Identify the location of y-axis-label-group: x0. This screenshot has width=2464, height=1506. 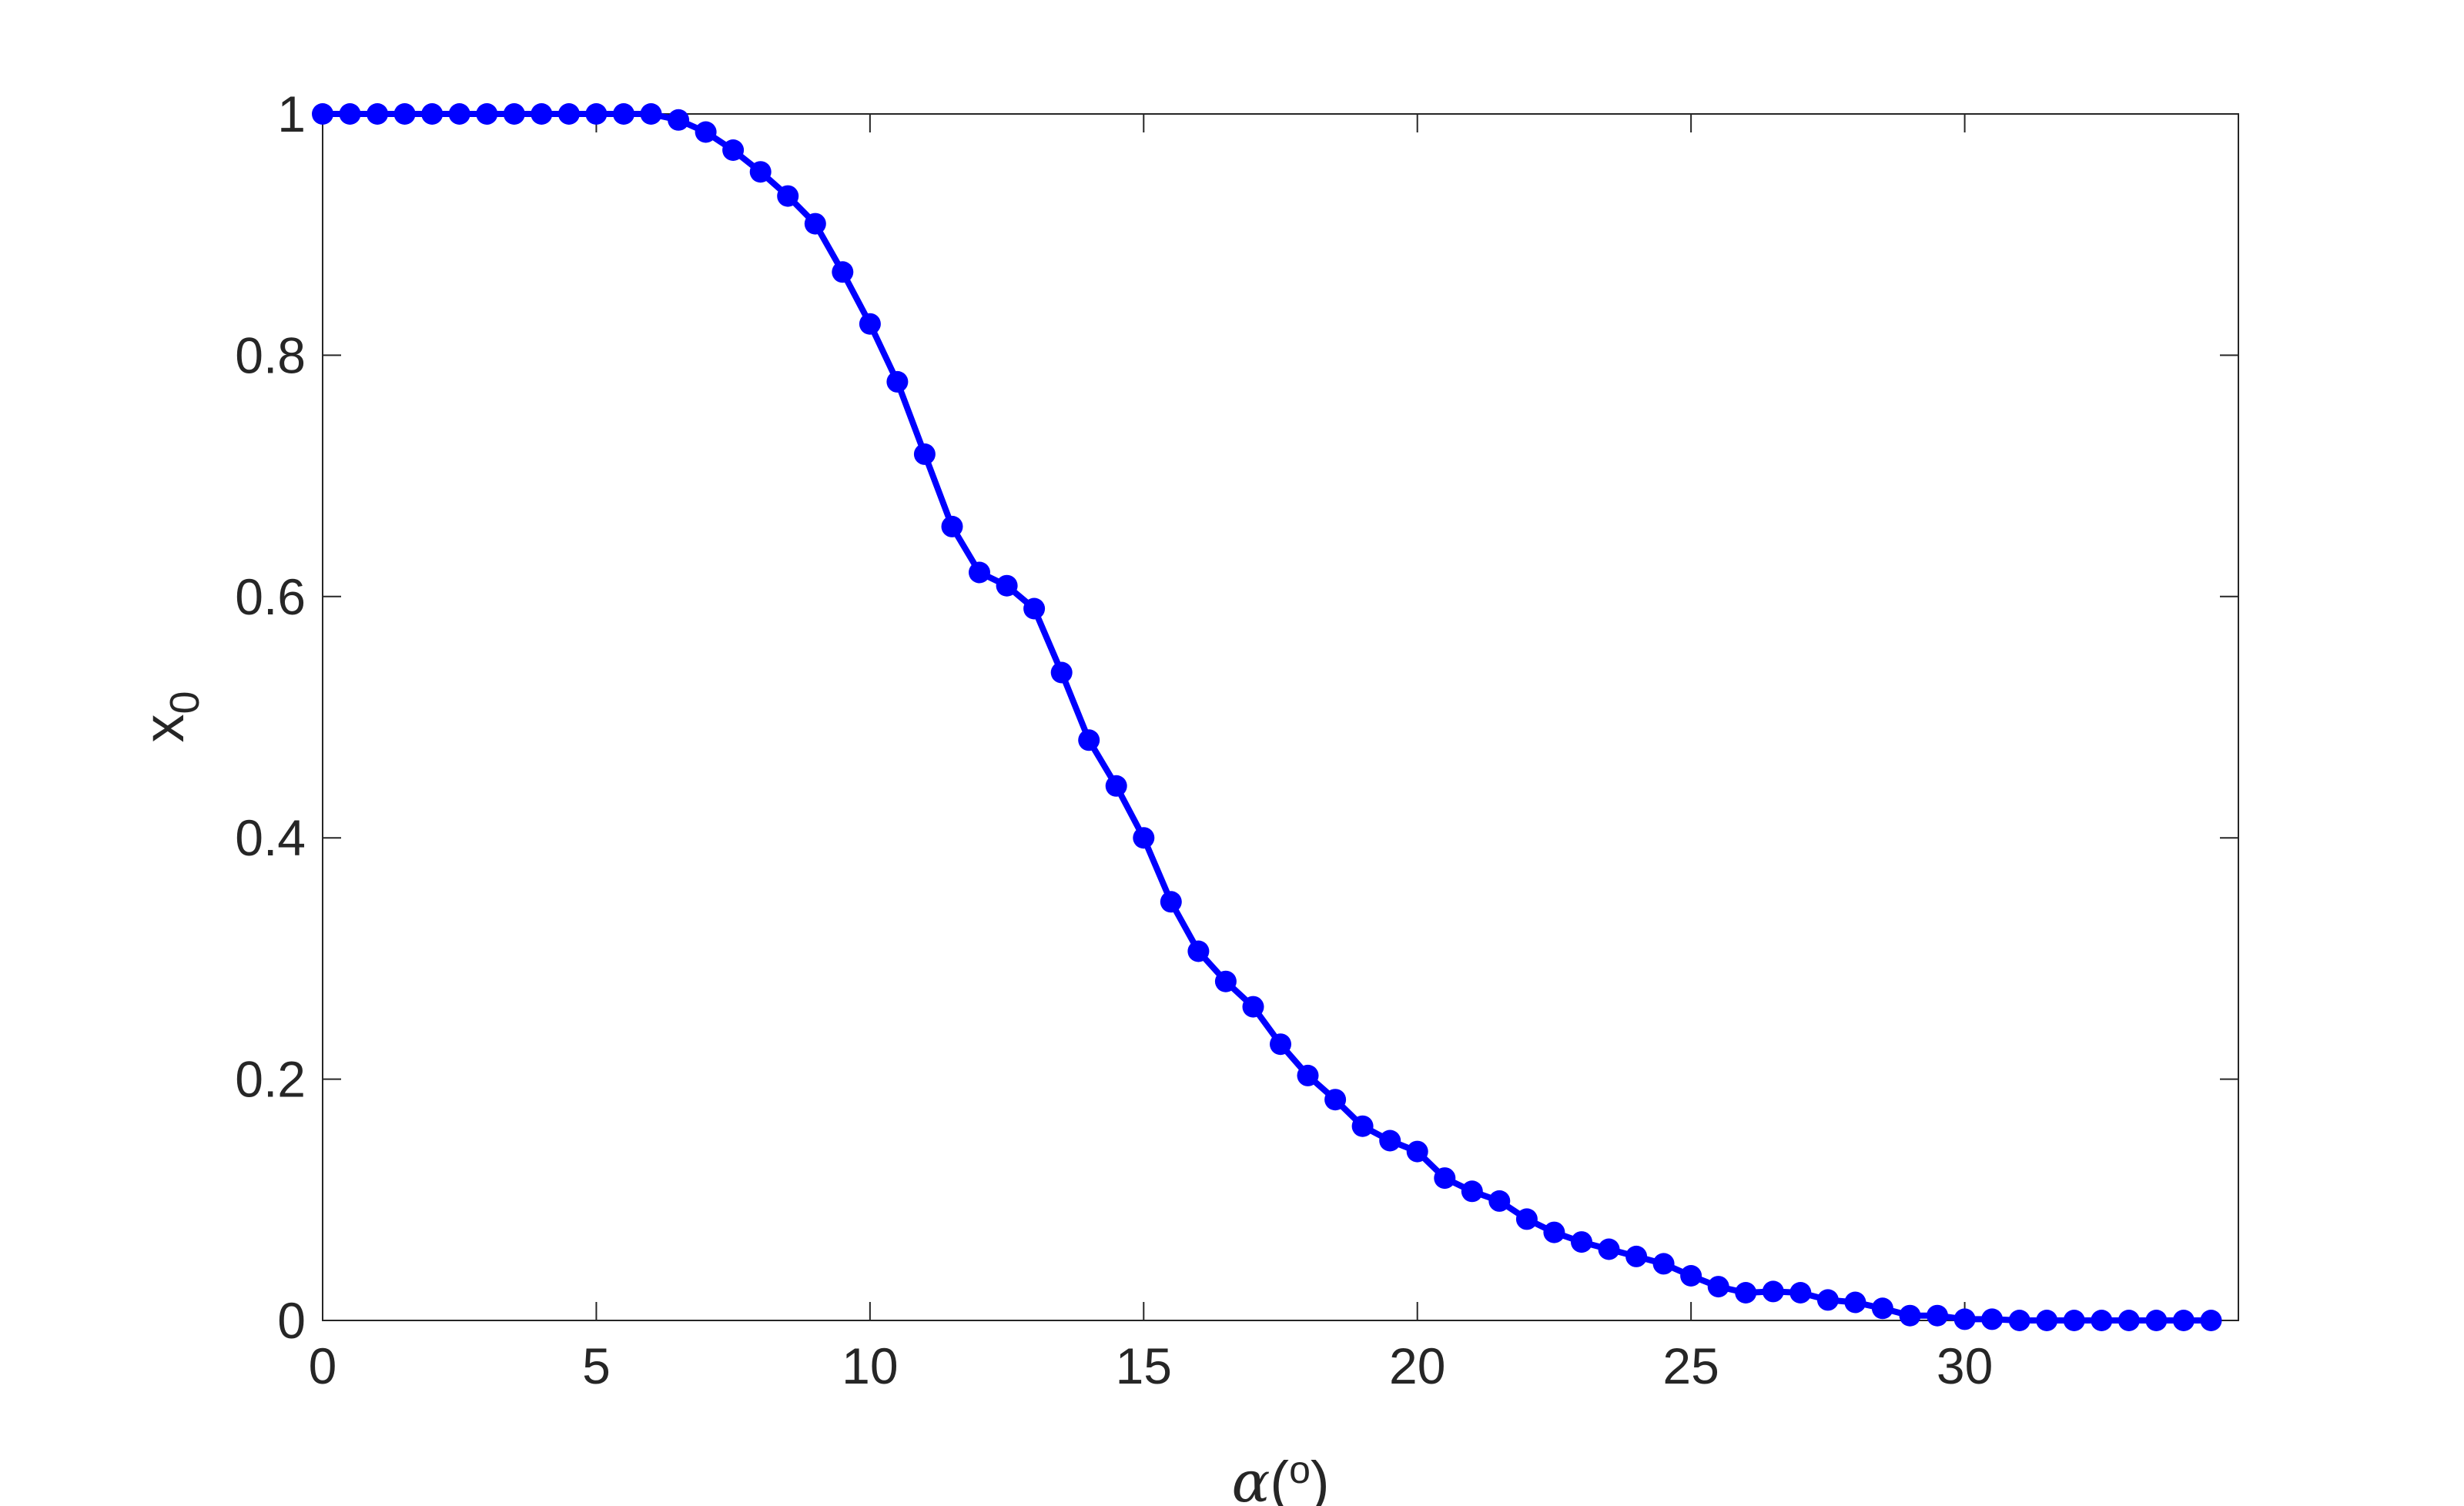
(170, 716).